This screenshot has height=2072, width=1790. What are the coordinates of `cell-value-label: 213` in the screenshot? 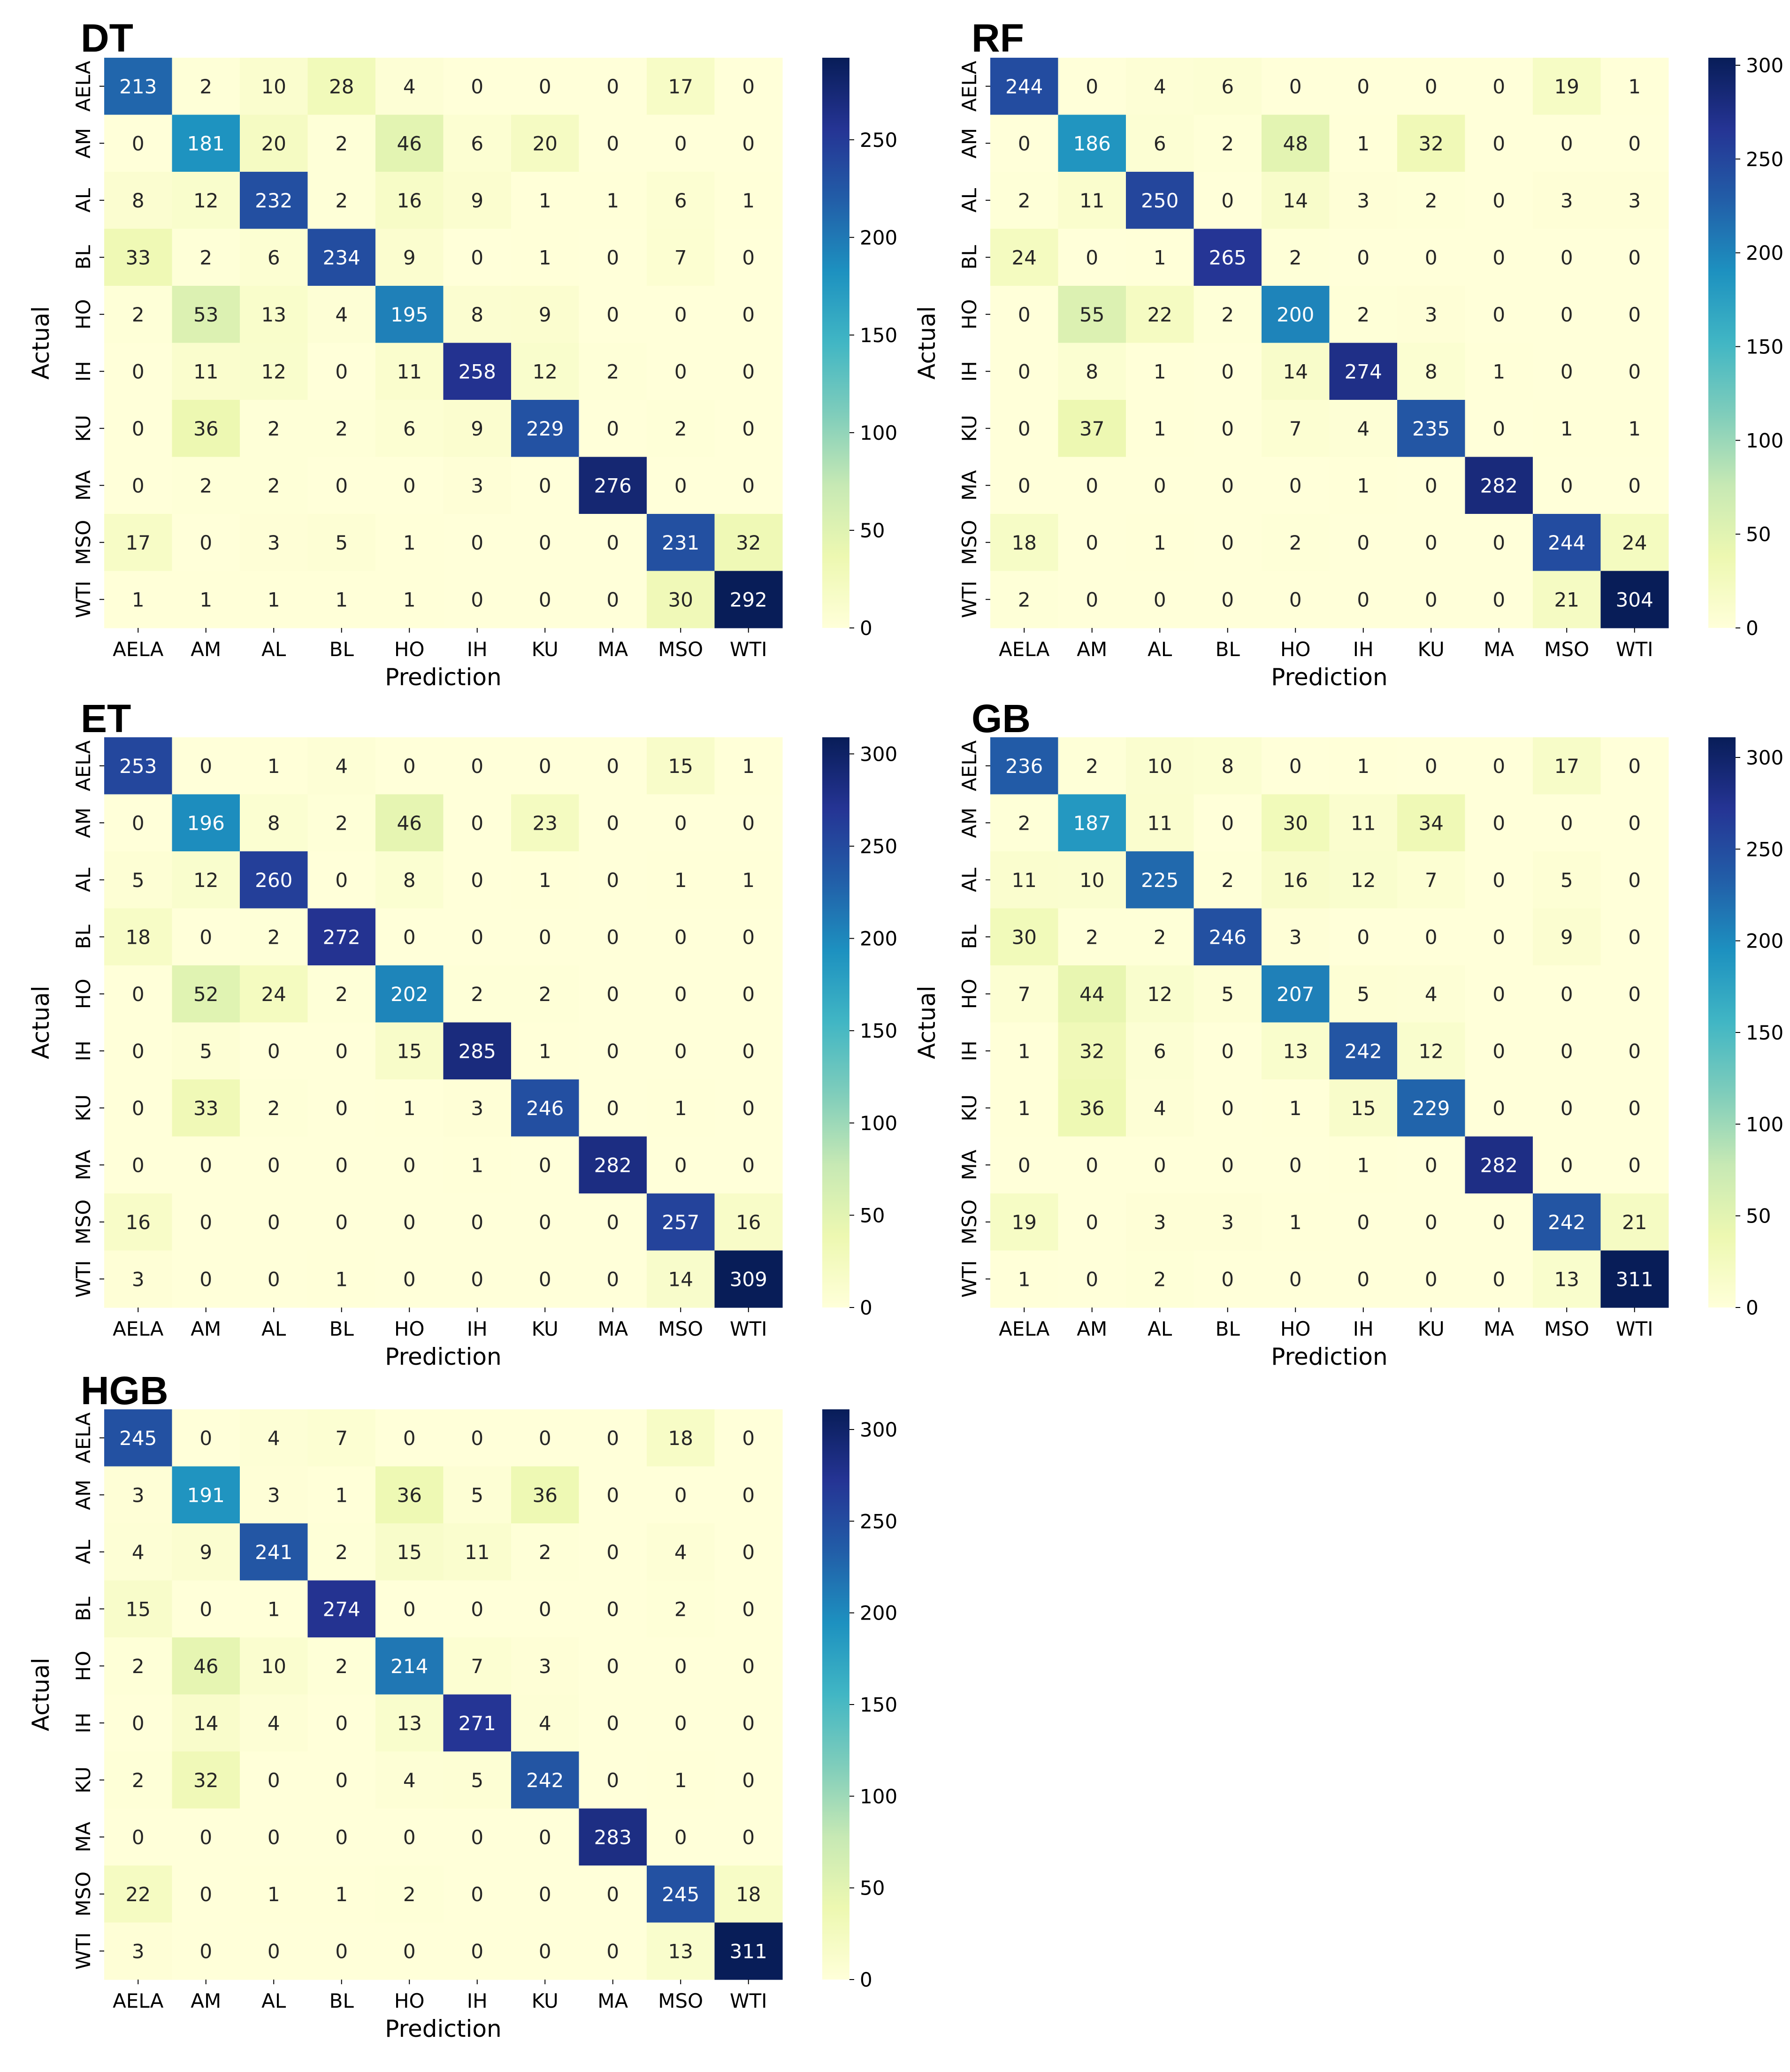 It's located at (138, 87).